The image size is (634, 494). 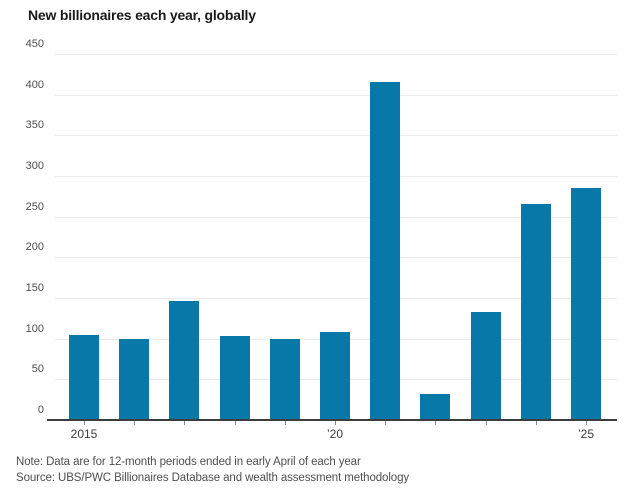 I want to click on chart-title: New billionaires each year, globally, so click(x=142, y=15).